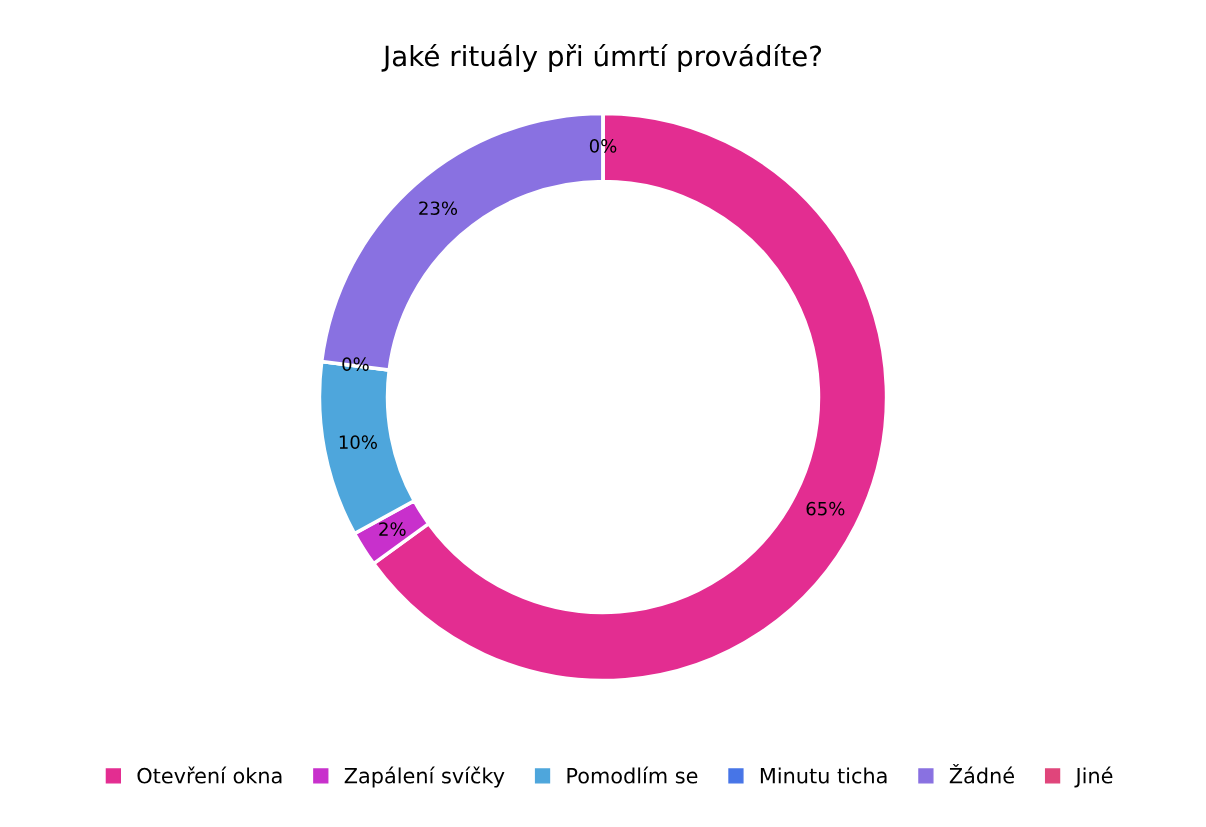 The height and width of the screenshot is (827, 1206). Describe the element at coordinates (1093, 777) in the screenshot. I see `legend-label: Jiné` at that location.